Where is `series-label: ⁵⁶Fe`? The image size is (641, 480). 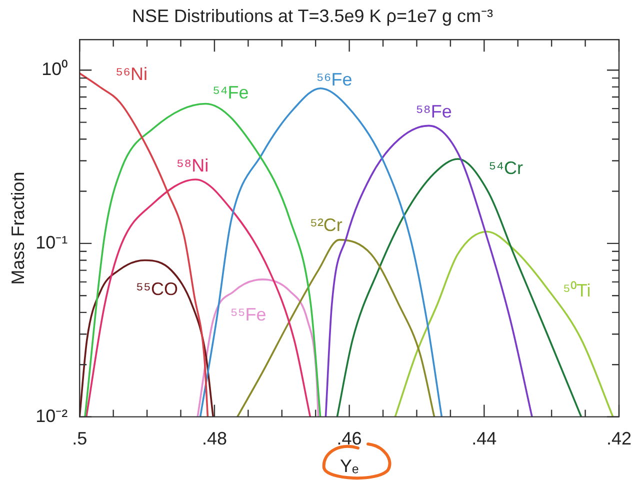 series-label: ⁵⁶Fe is located at coordinates (334, 79).